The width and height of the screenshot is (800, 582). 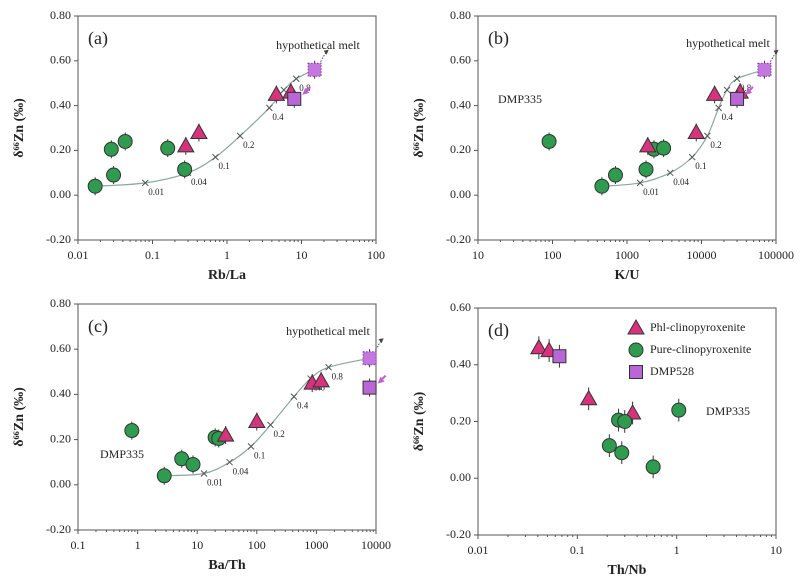 What do you see at coordinates (636, 350) in the screenshot?
I see `legend-marker` at bounding box center [636, 350].